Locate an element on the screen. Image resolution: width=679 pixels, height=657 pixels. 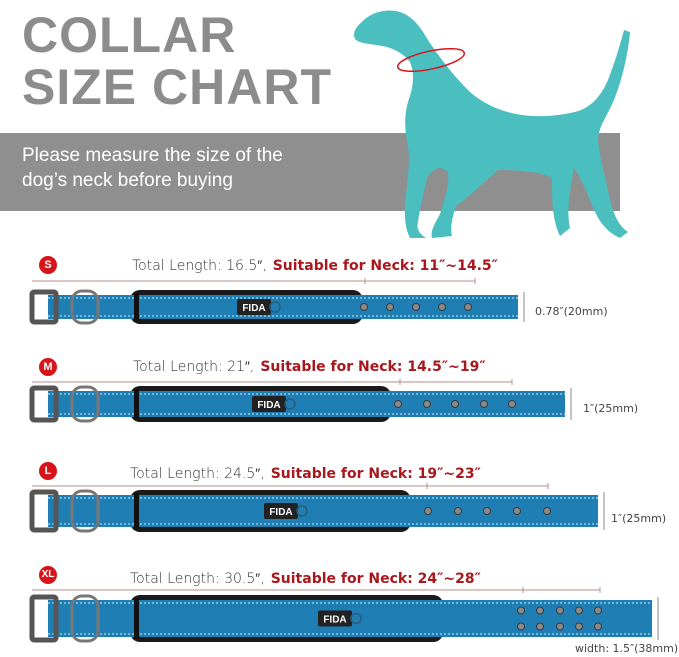
dog-silhouette-icon is located at coordinates (492, 124).